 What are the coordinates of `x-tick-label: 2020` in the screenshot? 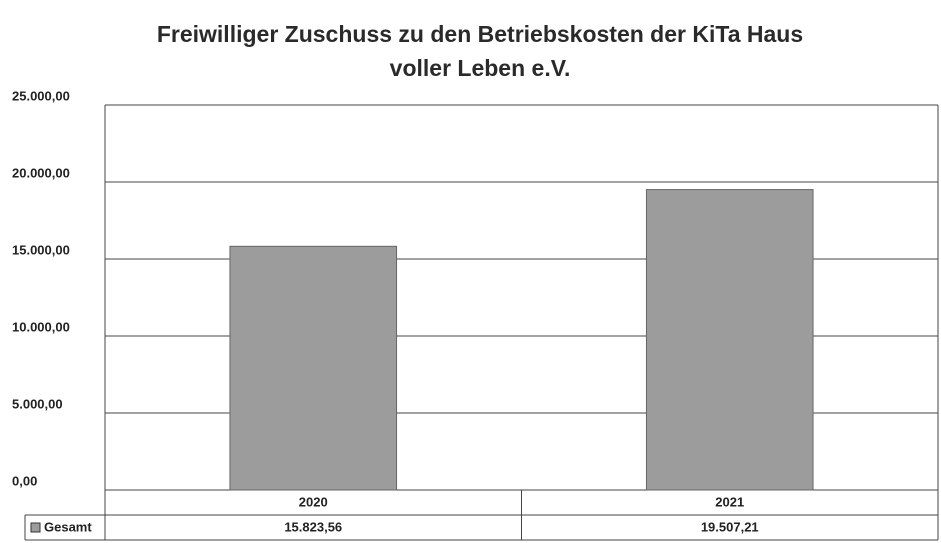 It's located at (313, 501).